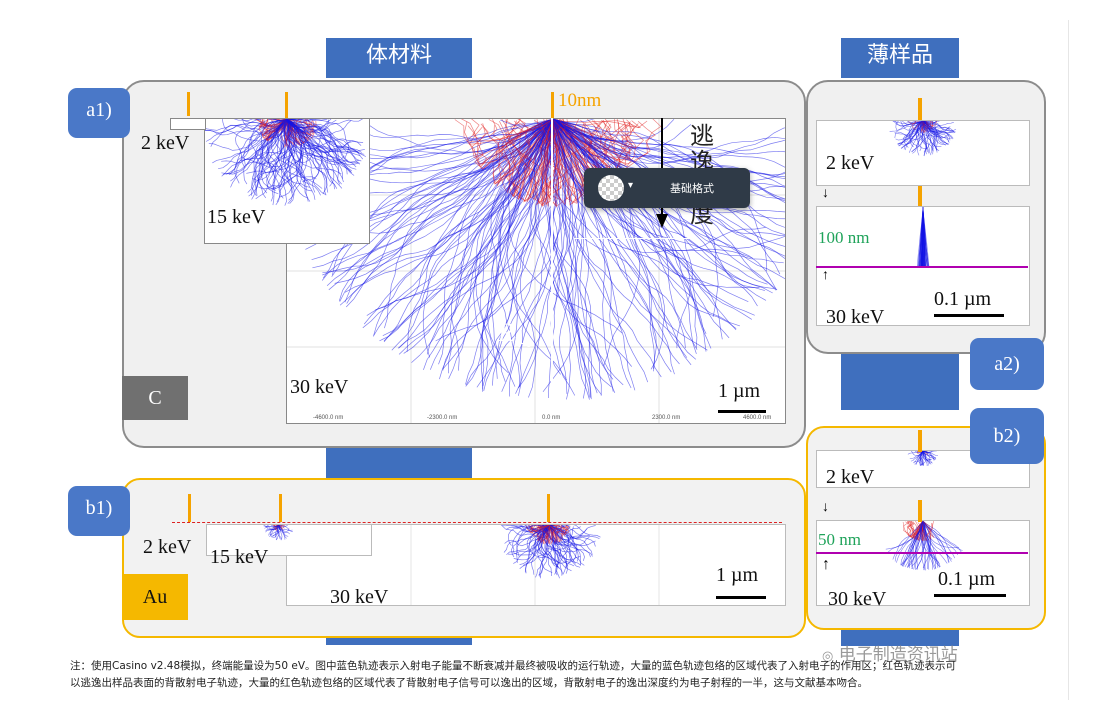 This screenshot has height=713, width=1093. What do you see at coordinates (536, 565) in the screenshot?
I see `plot-30kev-gold` at bounding box center [536, 565].